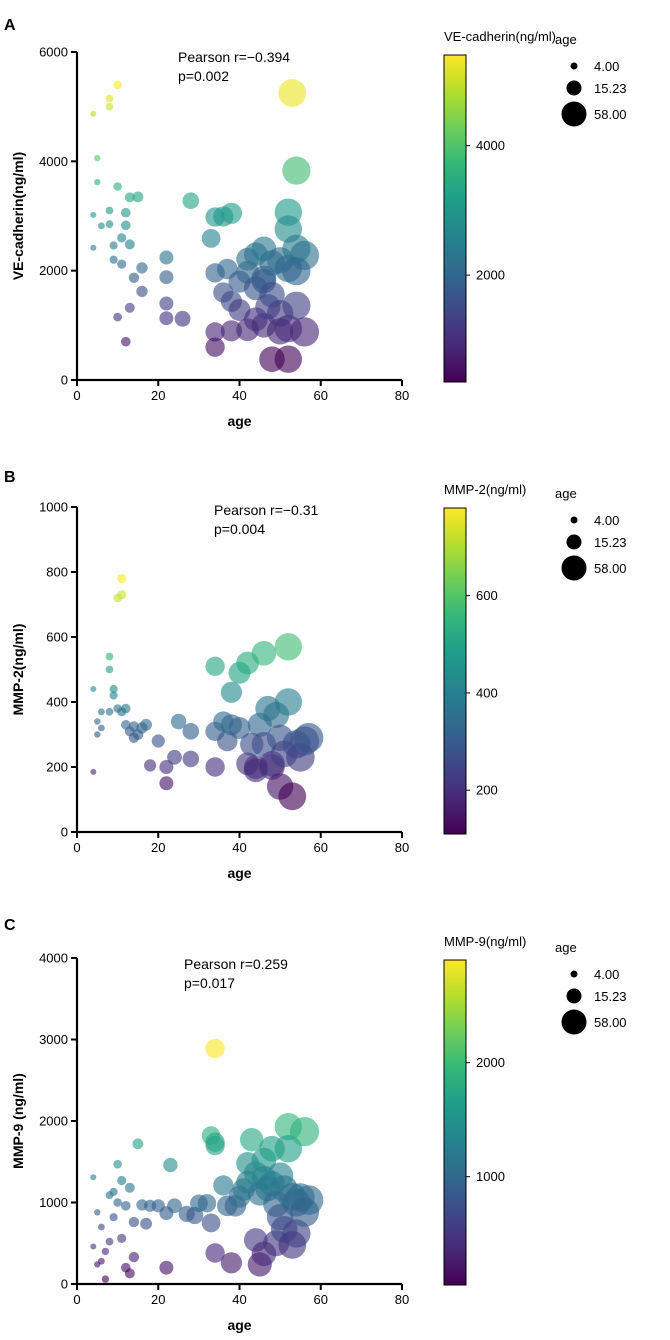  What do you see at coordinates (57, 572) in the screenshot?
I see `y-tick-label: 800` at bounding box center [57, 572].